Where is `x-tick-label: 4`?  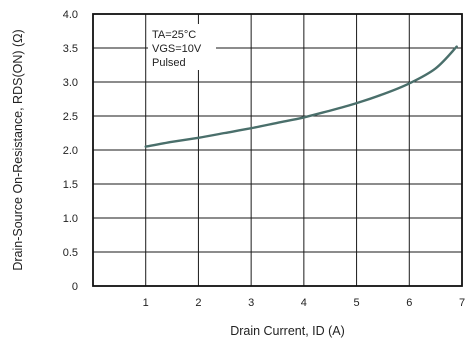
x-tick-label: 4 is located at coordinates (304, 303).